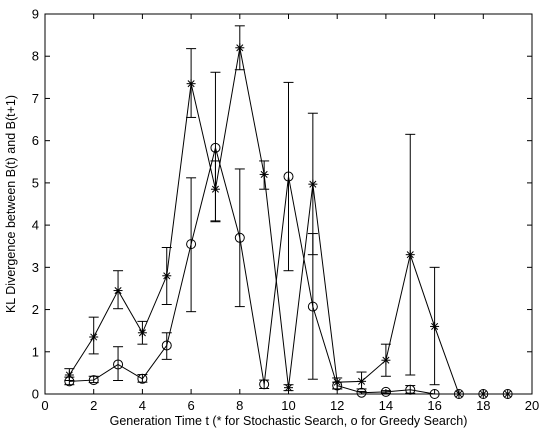  What do you see at coordinates (35, 225) in the screenshot?
I see `y-tick-label: 4` at bounding box center [35, 225].